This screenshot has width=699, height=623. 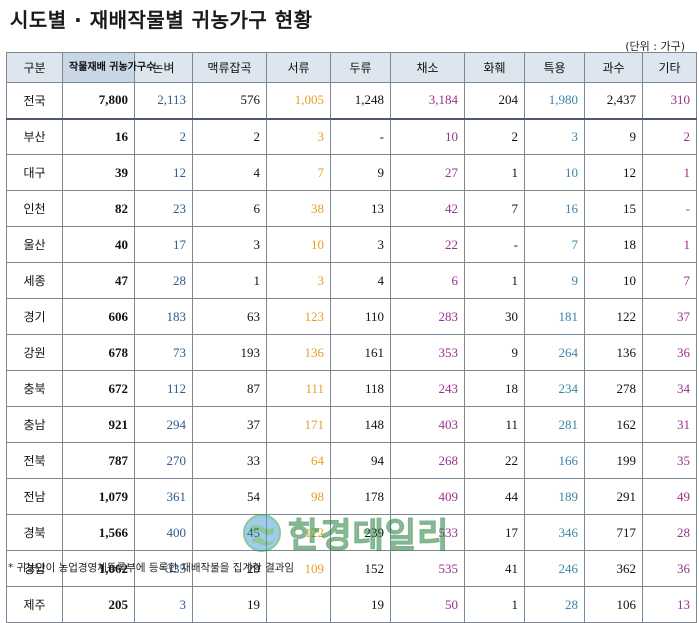 What do you see at coordinates (98, 460) in the screenshot?
I see `value-cell: 787` at bounding box center [98, 460].